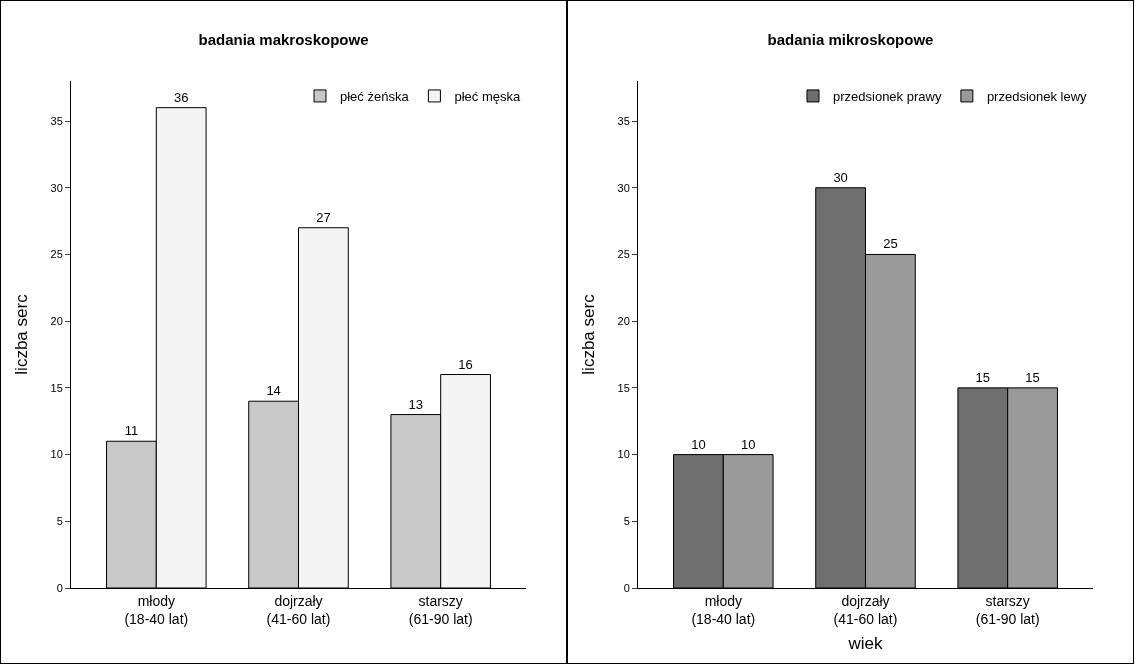  Describe the element at coordinates (131, 431) in the screenshot. I see `data-label: 11` at that location.